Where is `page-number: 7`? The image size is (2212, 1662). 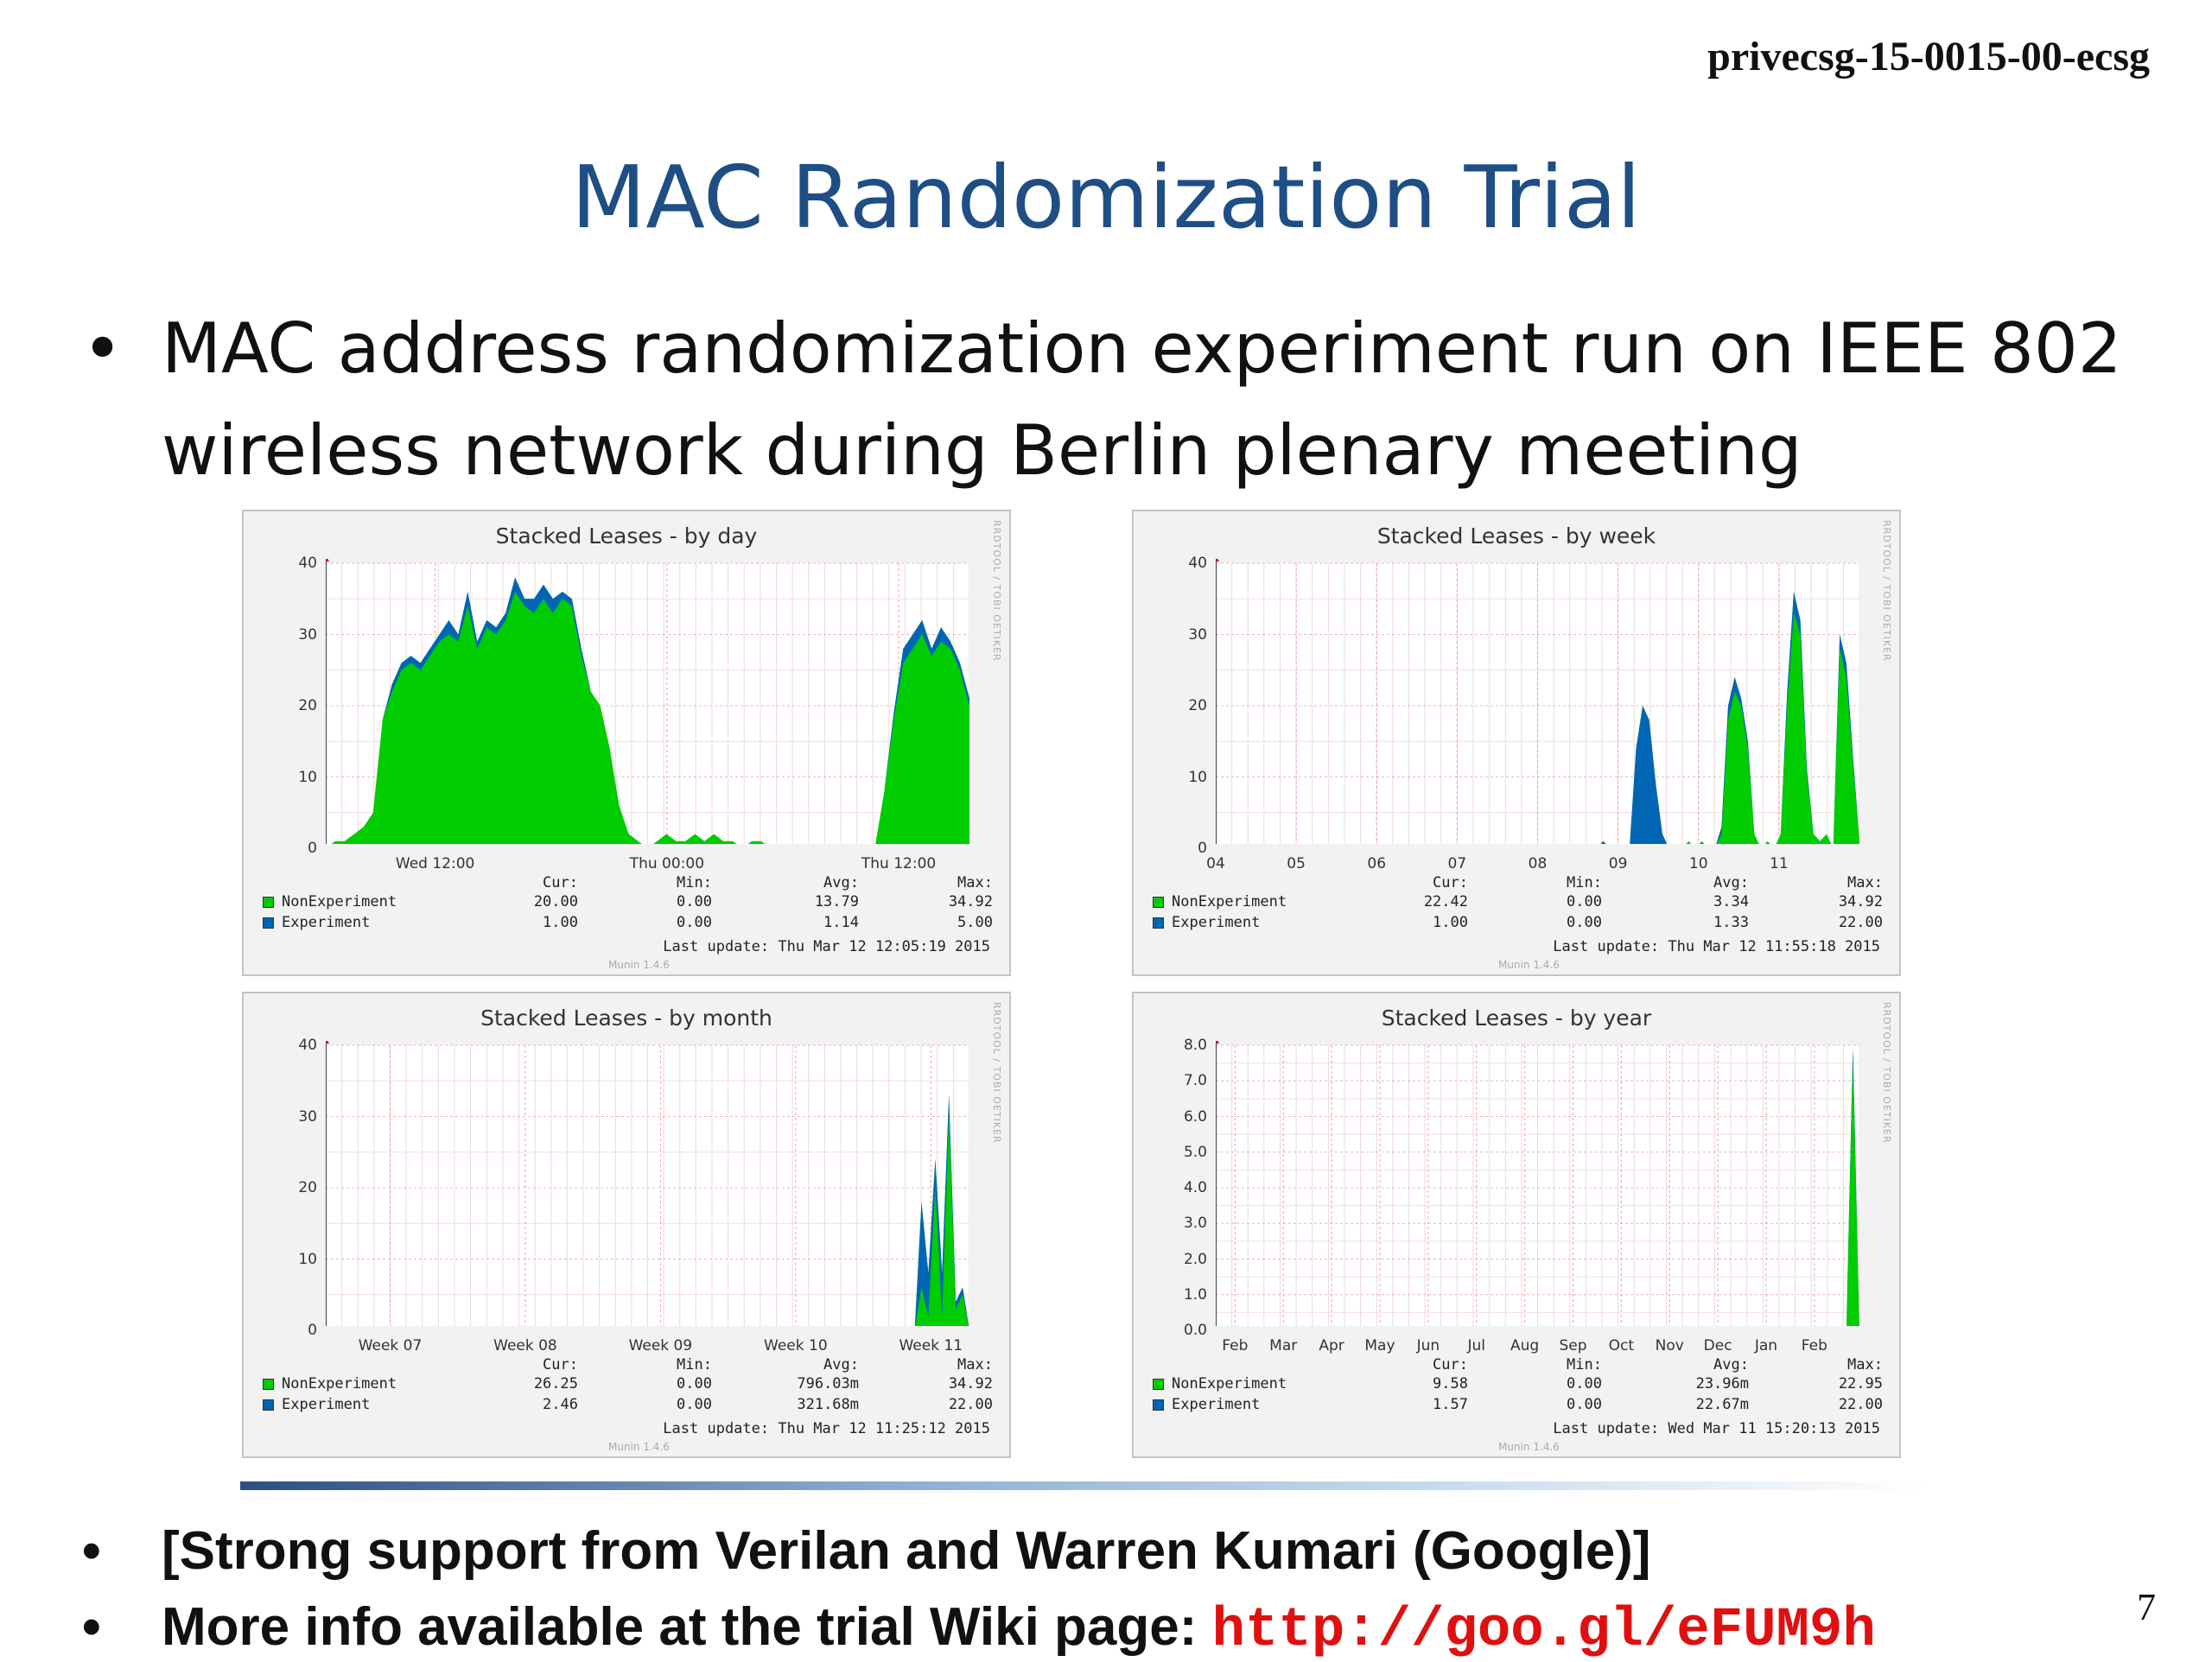 page-number: 7 is located at coordinates (2146, 1607).